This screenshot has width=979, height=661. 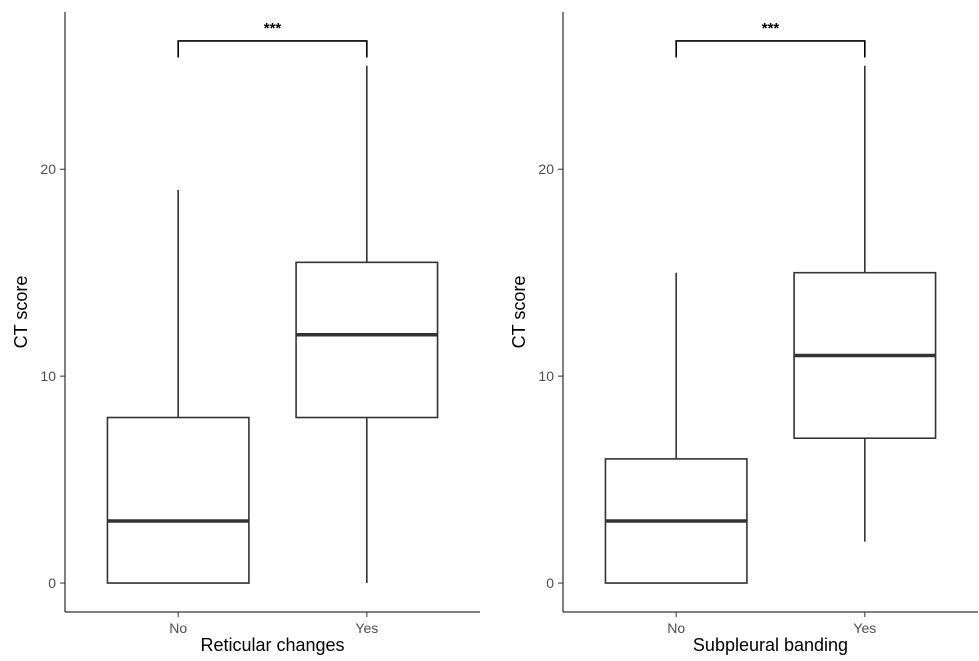 What do you see at coordinates (177, 501) in the screenshot?
I see `box-no` at bounding box center [177, 501].